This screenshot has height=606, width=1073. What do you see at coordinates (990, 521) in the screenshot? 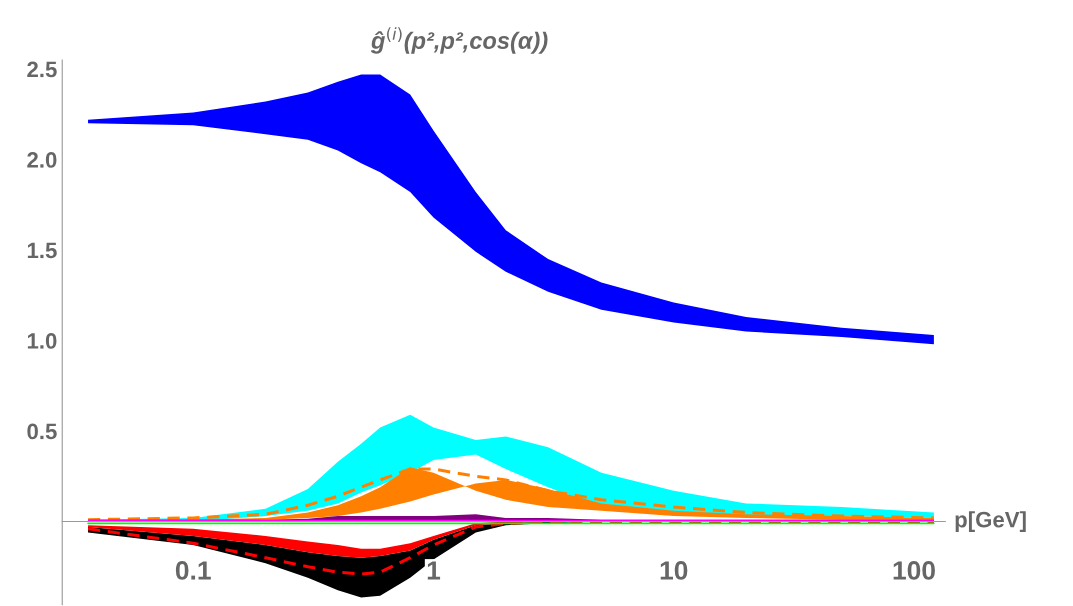
I see `x-axis-title: p[GeV]` at bounding box center [990, 521].